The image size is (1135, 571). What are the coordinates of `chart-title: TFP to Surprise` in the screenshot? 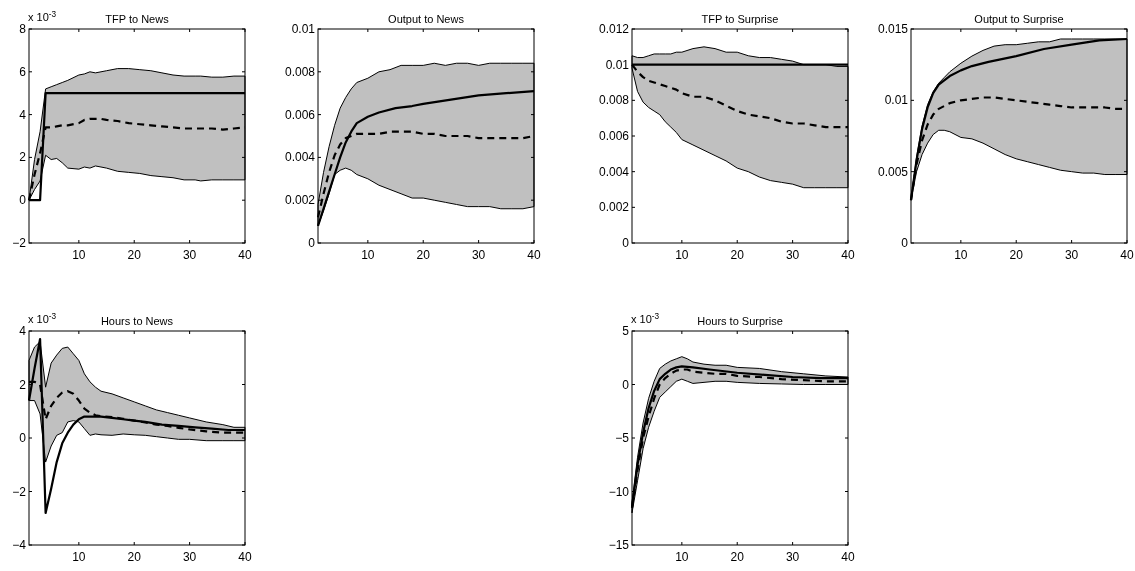 It's located at (740, 19).